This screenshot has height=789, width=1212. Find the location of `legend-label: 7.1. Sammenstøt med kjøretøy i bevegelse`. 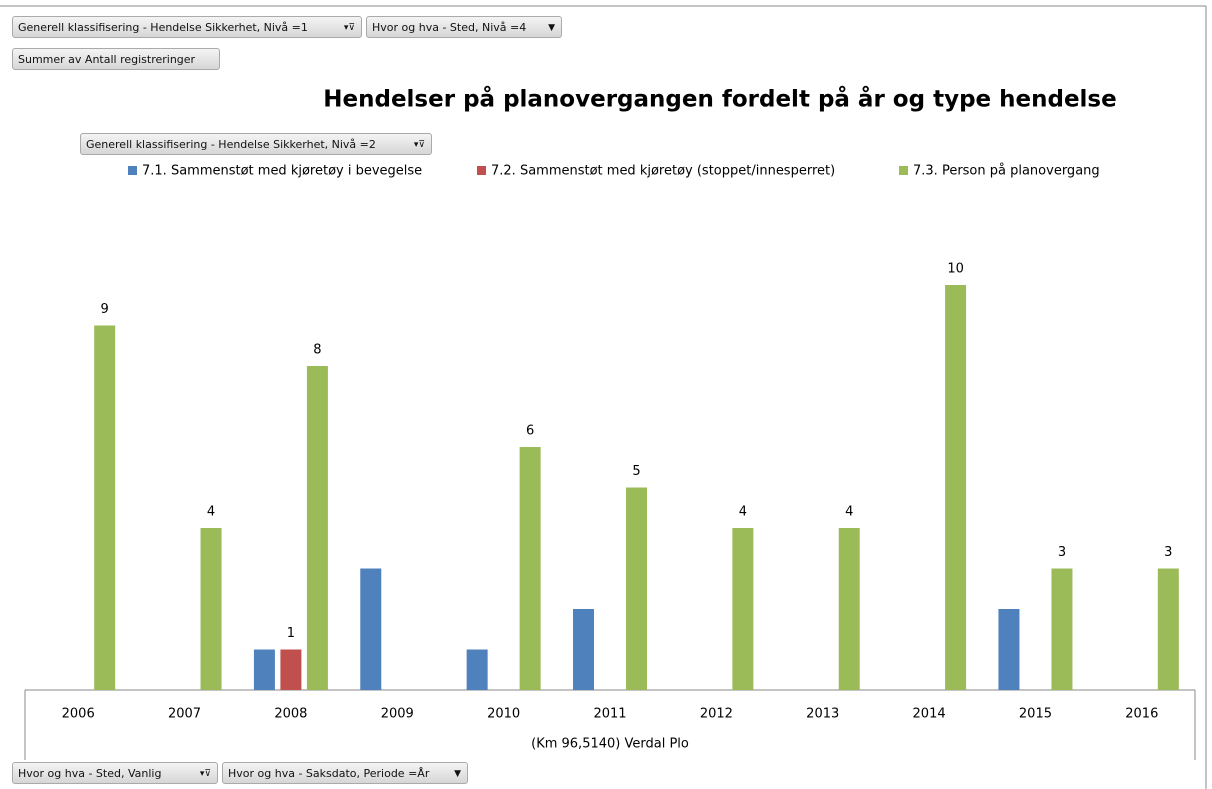

legend-label: 7.1. Sammenstøt med kjøretøy i bevegelse is located at coordinates (282, 171).